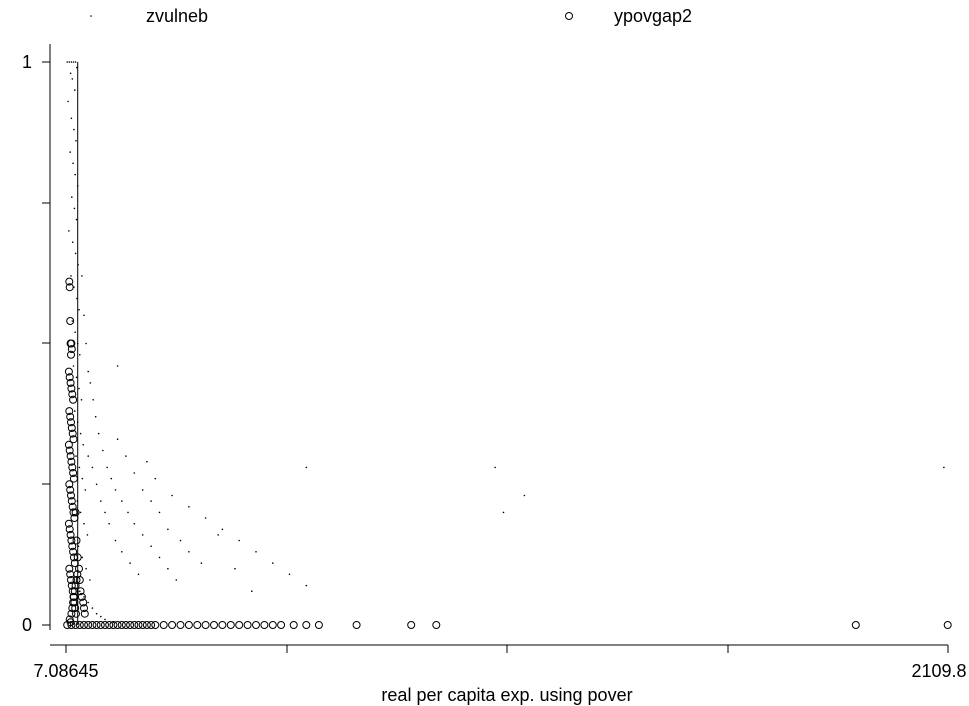 Image resolution: width=969 pixels, height=706 pixels. What do you see at coordinates (506, 695) in the screenshot?
I see `x-axis-title: real per capita exp. using pover` at bounding box center [506, 695].